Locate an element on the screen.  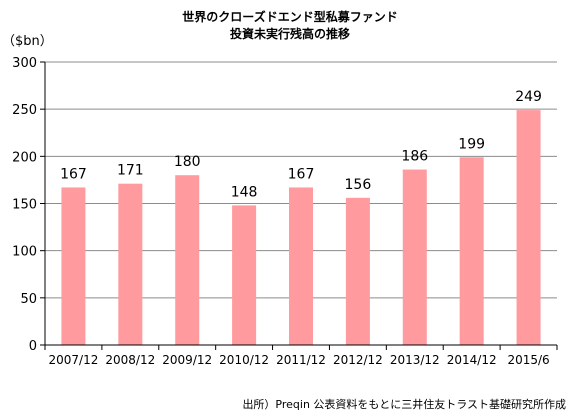
x-tick-label: 2013/12 is located at coordinates (415, 360).